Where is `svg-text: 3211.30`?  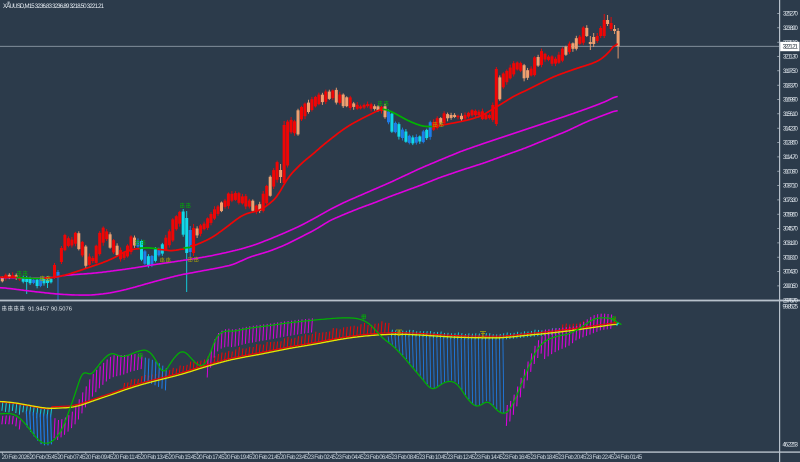
svg-text: 3211.30 is located at coordinates (790, 58).